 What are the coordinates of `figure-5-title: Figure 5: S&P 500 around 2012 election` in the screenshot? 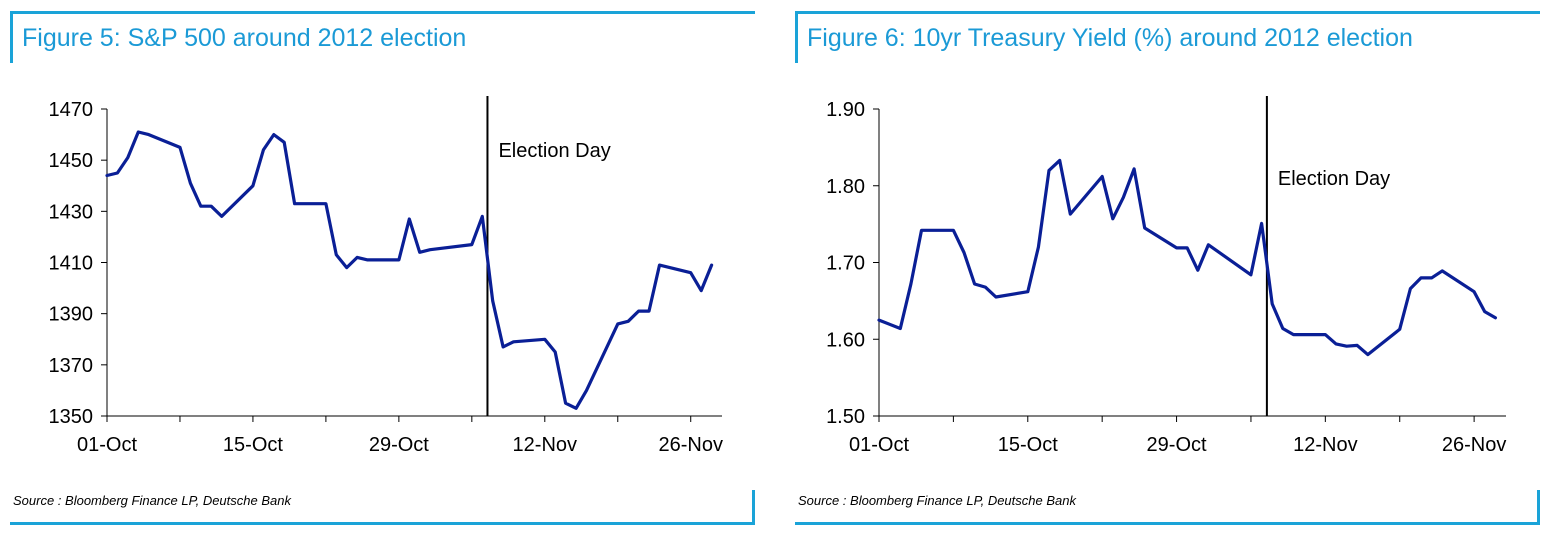 It's located at (244, 38).